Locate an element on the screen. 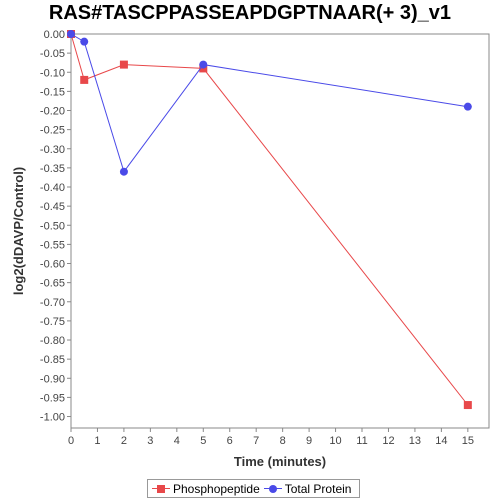  y-tick-label: -0.50 is located at coordinates (52, 226).